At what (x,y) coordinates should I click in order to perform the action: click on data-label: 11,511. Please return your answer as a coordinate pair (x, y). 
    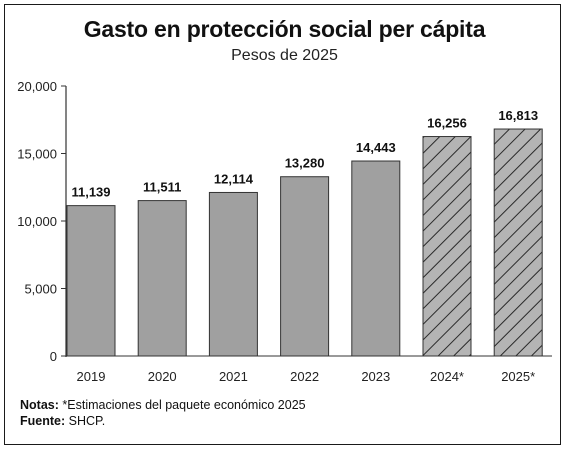
    Looking at the image, I should click on (162, 187).